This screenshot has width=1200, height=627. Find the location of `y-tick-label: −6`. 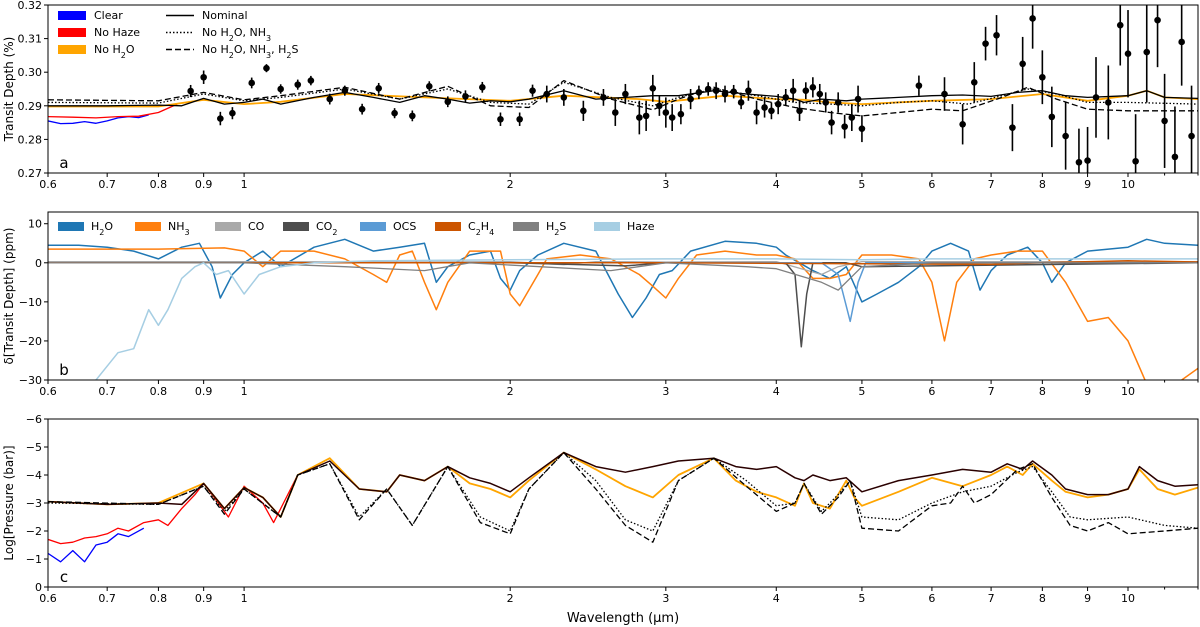

y-tick-label: −6 is located at coordinates (34, 419).